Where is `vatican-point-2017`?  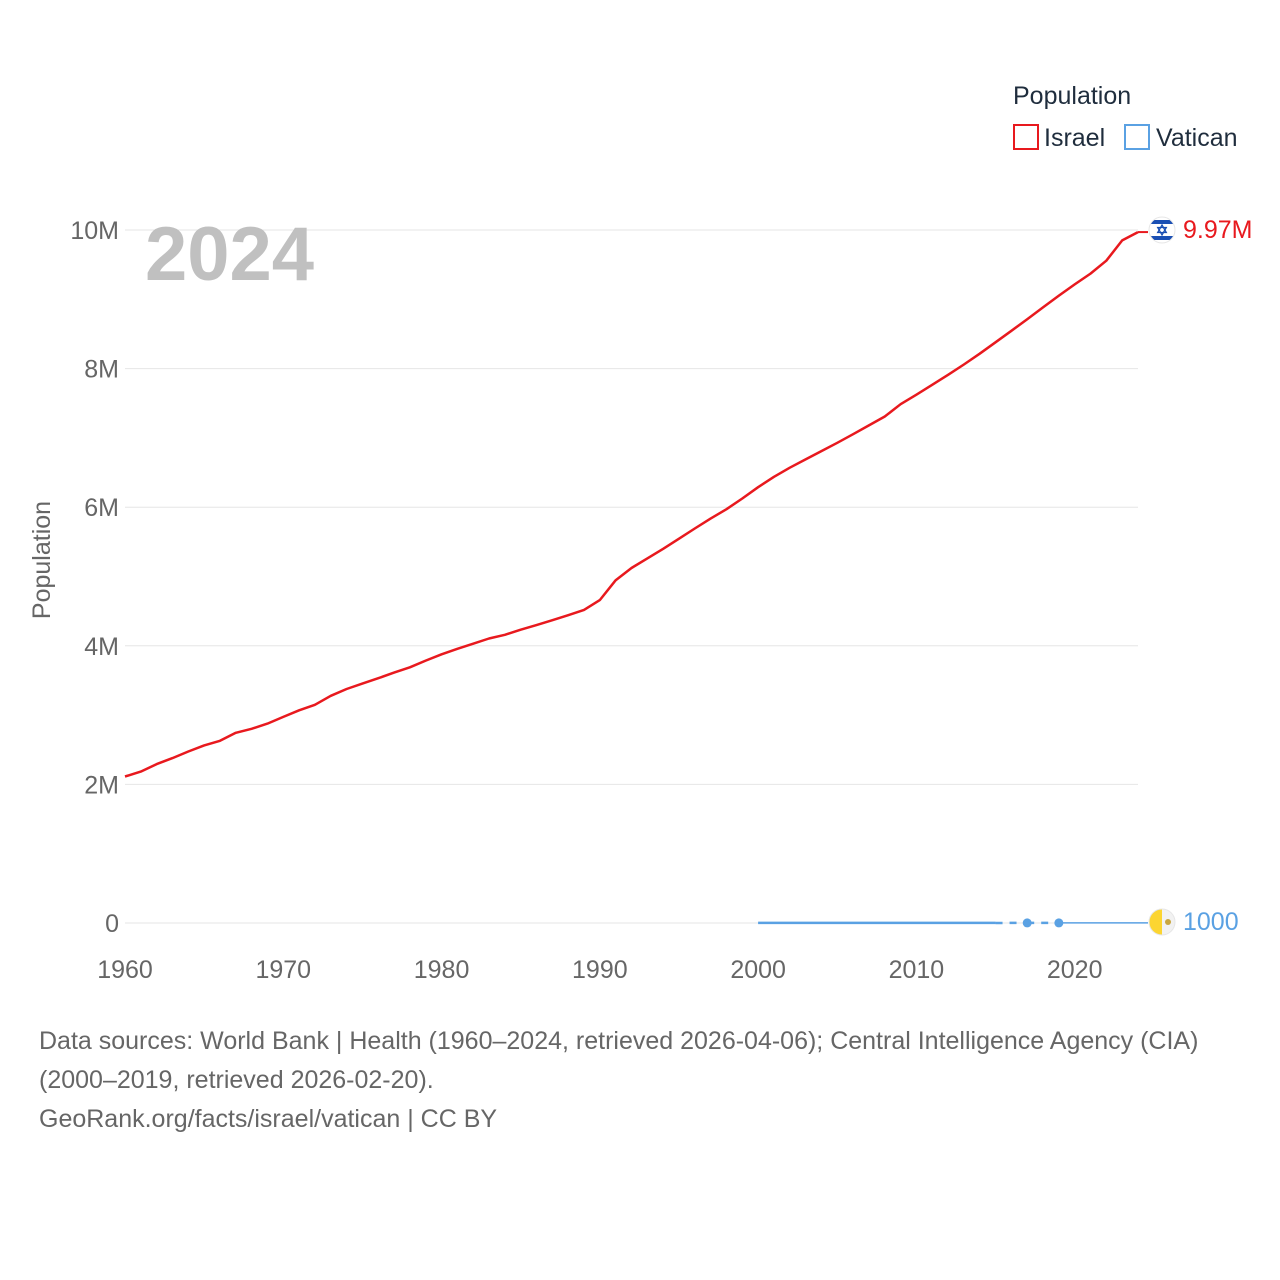 vatican-point-2017 is located at coordinates (1027, 923).